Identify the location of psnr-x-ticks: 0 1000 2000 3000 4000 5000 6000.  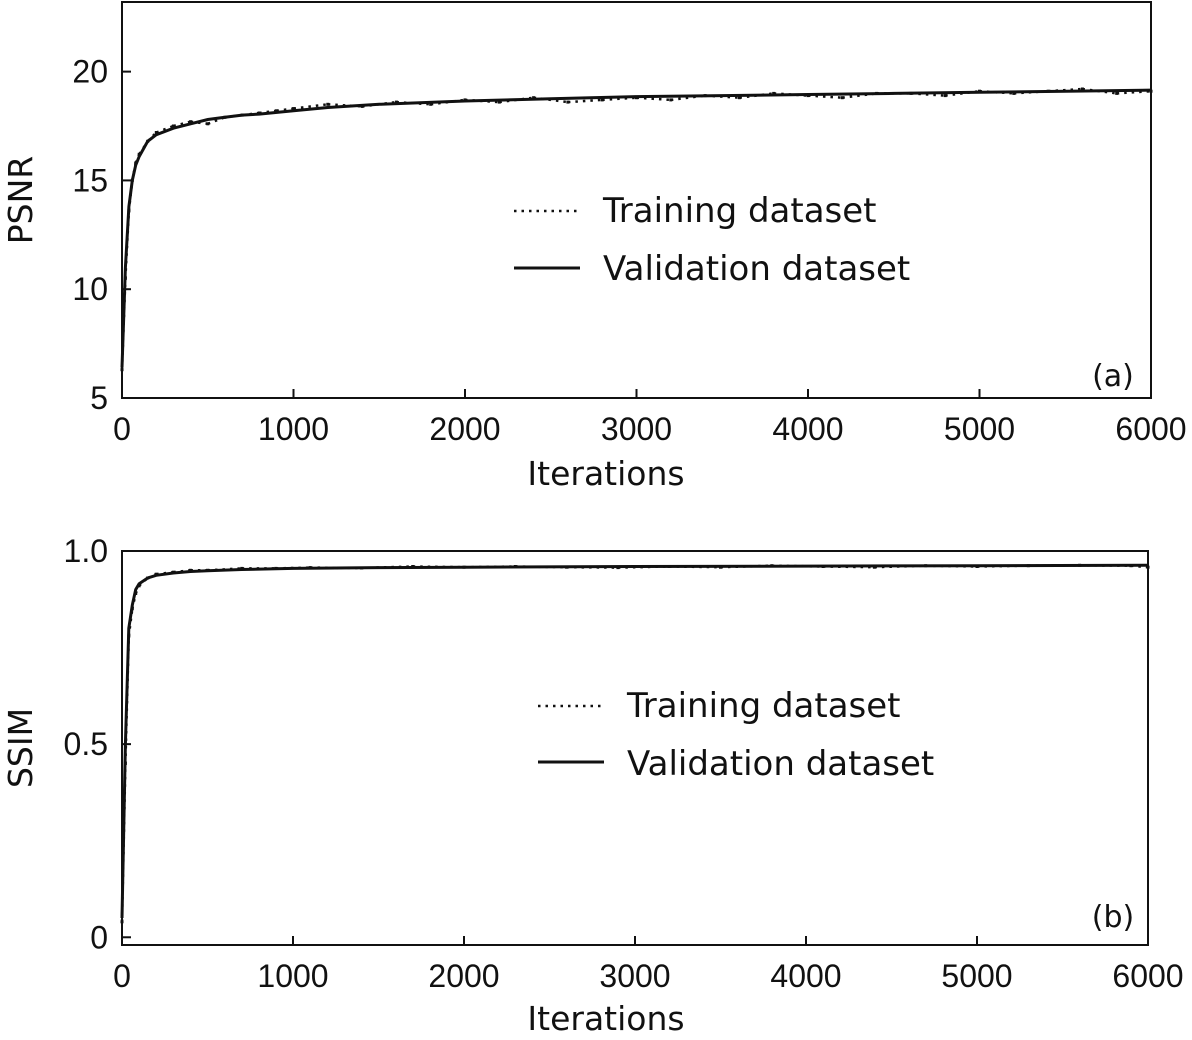
(650, 418).